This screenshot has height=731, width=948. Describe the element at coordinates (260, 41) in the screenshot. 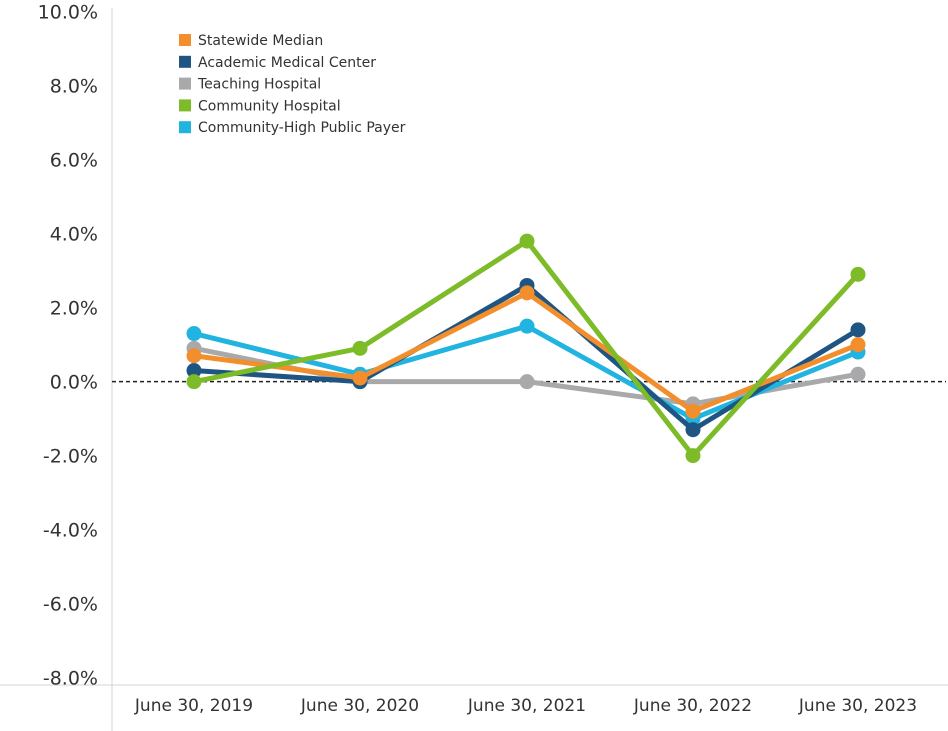

I see `legend-label: Statewide Median` at that location.